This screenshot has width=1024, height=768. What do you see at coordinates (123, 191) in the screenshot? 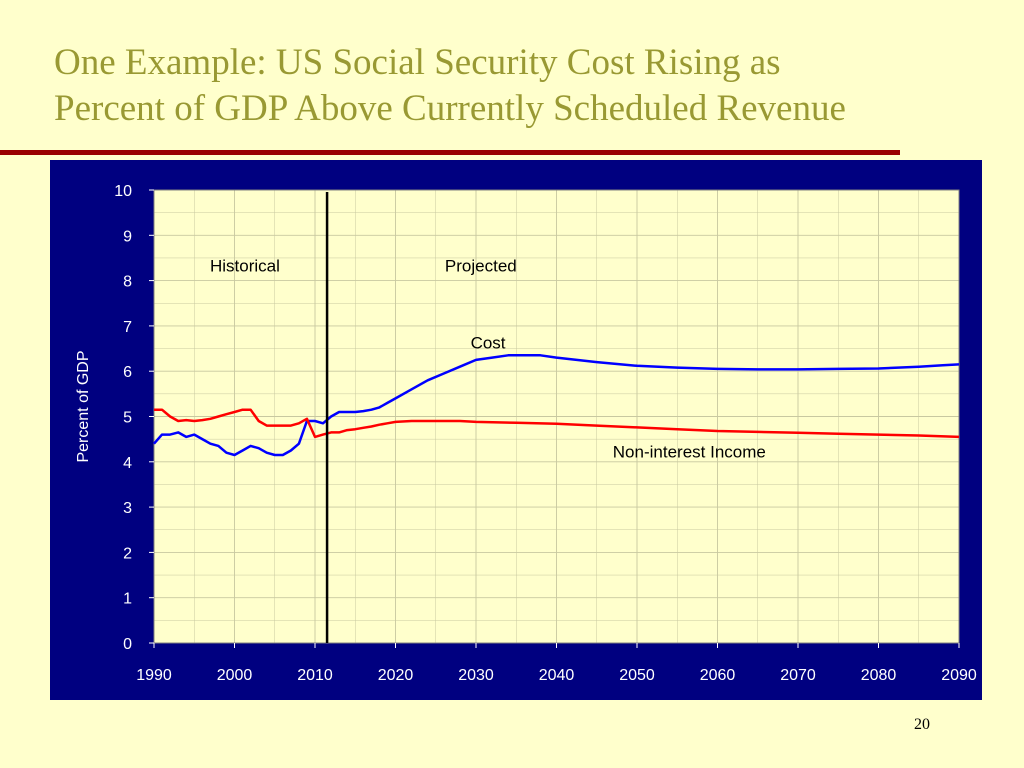
I see `y-tick-label: 10` at bounding box center [123, 191].